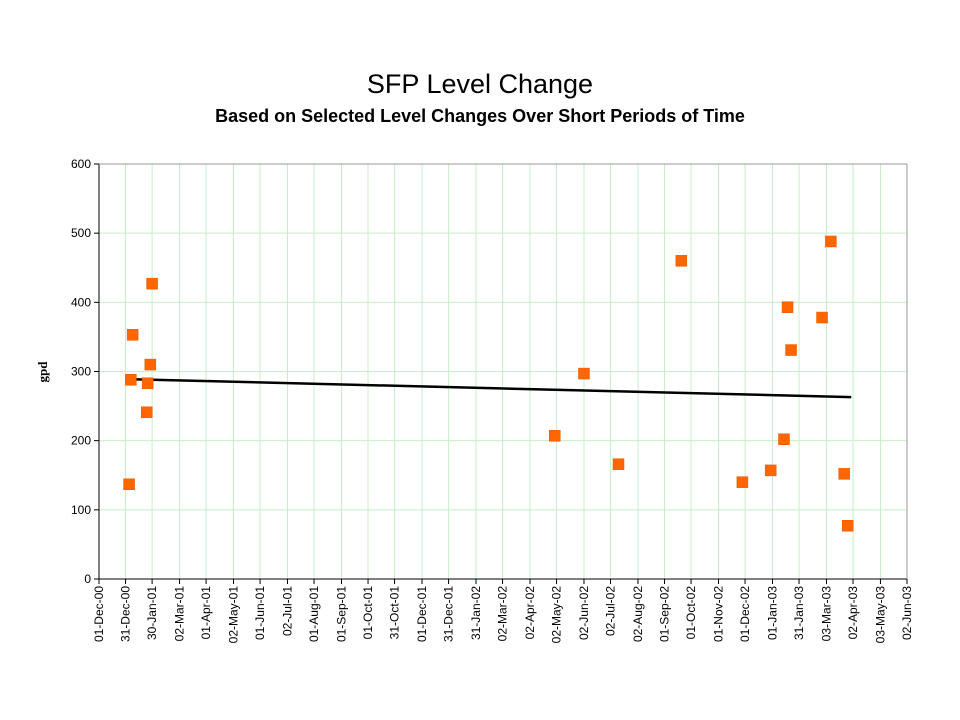  I want to click on trendline, so click(489, 388).